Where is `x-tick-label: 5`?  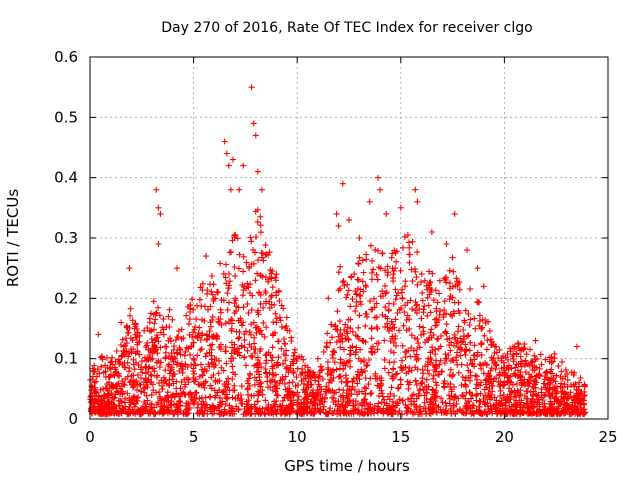
x-tick-label: 5 is located at coordinates (194, 437).